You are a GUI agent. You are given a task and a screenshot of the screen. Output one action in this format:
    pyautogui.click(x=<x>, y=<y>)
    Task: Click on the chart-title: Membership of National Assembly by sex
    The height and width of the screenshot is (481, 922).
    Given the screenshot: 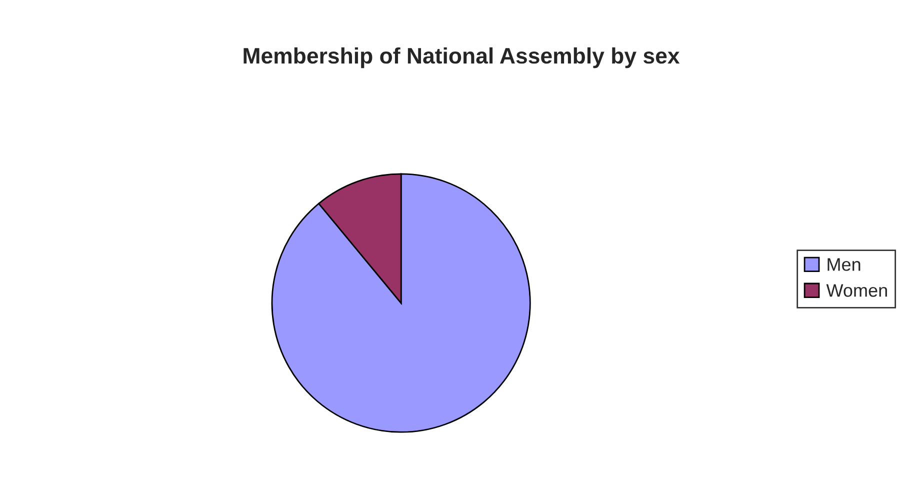 What is the action you would take?
    pyautogui.click(x=462, y=57)
    